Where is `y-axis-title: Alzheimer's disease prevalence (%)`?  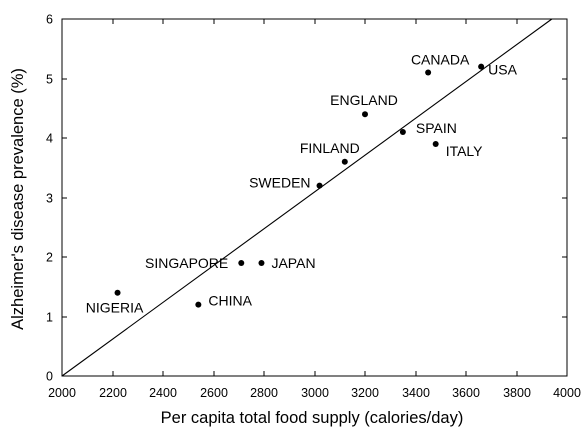
y-axis-title: Alzheimer's disease prevalence (%) is located at coordinates (18, 199).